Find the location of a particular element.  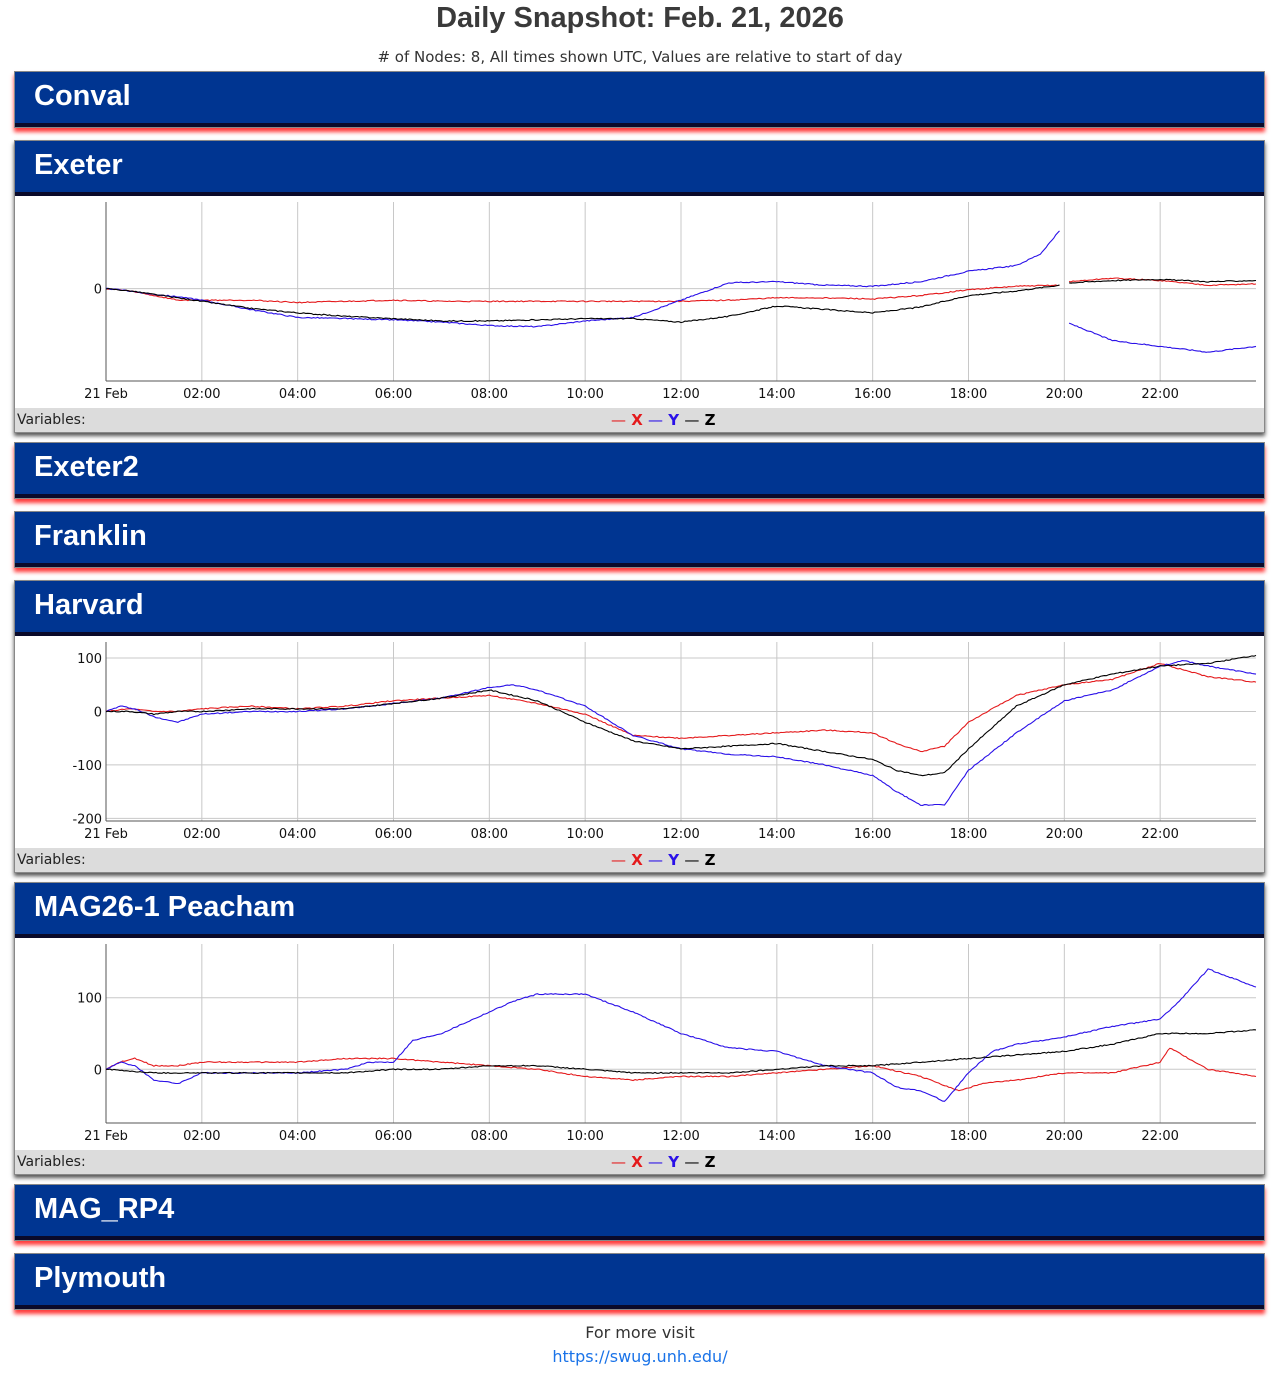

node-panel-franklin: Franklin is located at coordinates (639, 539).